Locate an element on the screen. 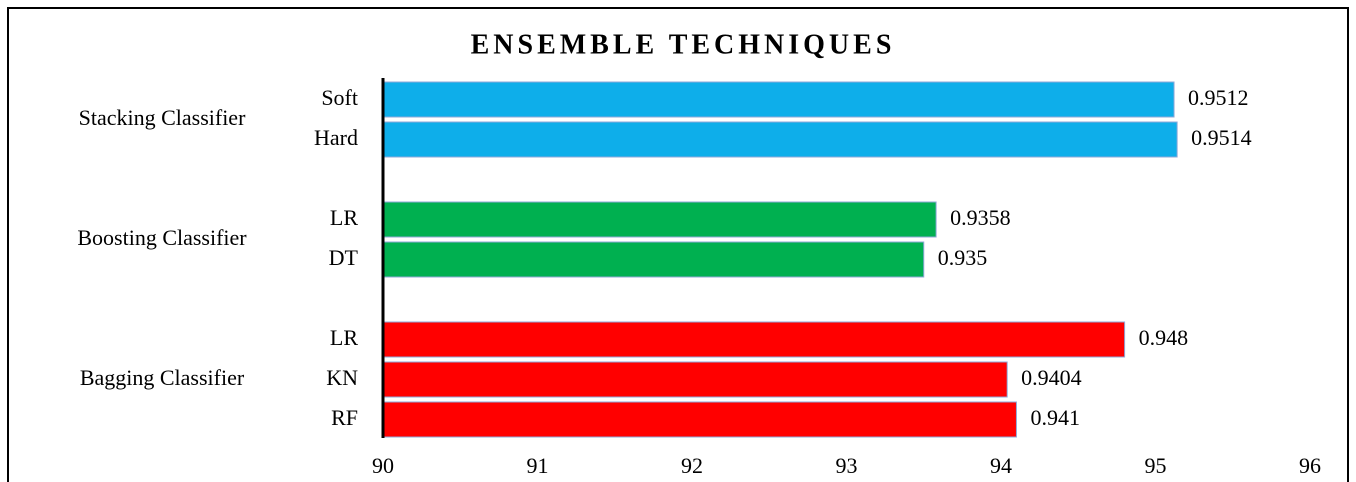  value-label: 0.9358 is located at coordinates (980, 217).